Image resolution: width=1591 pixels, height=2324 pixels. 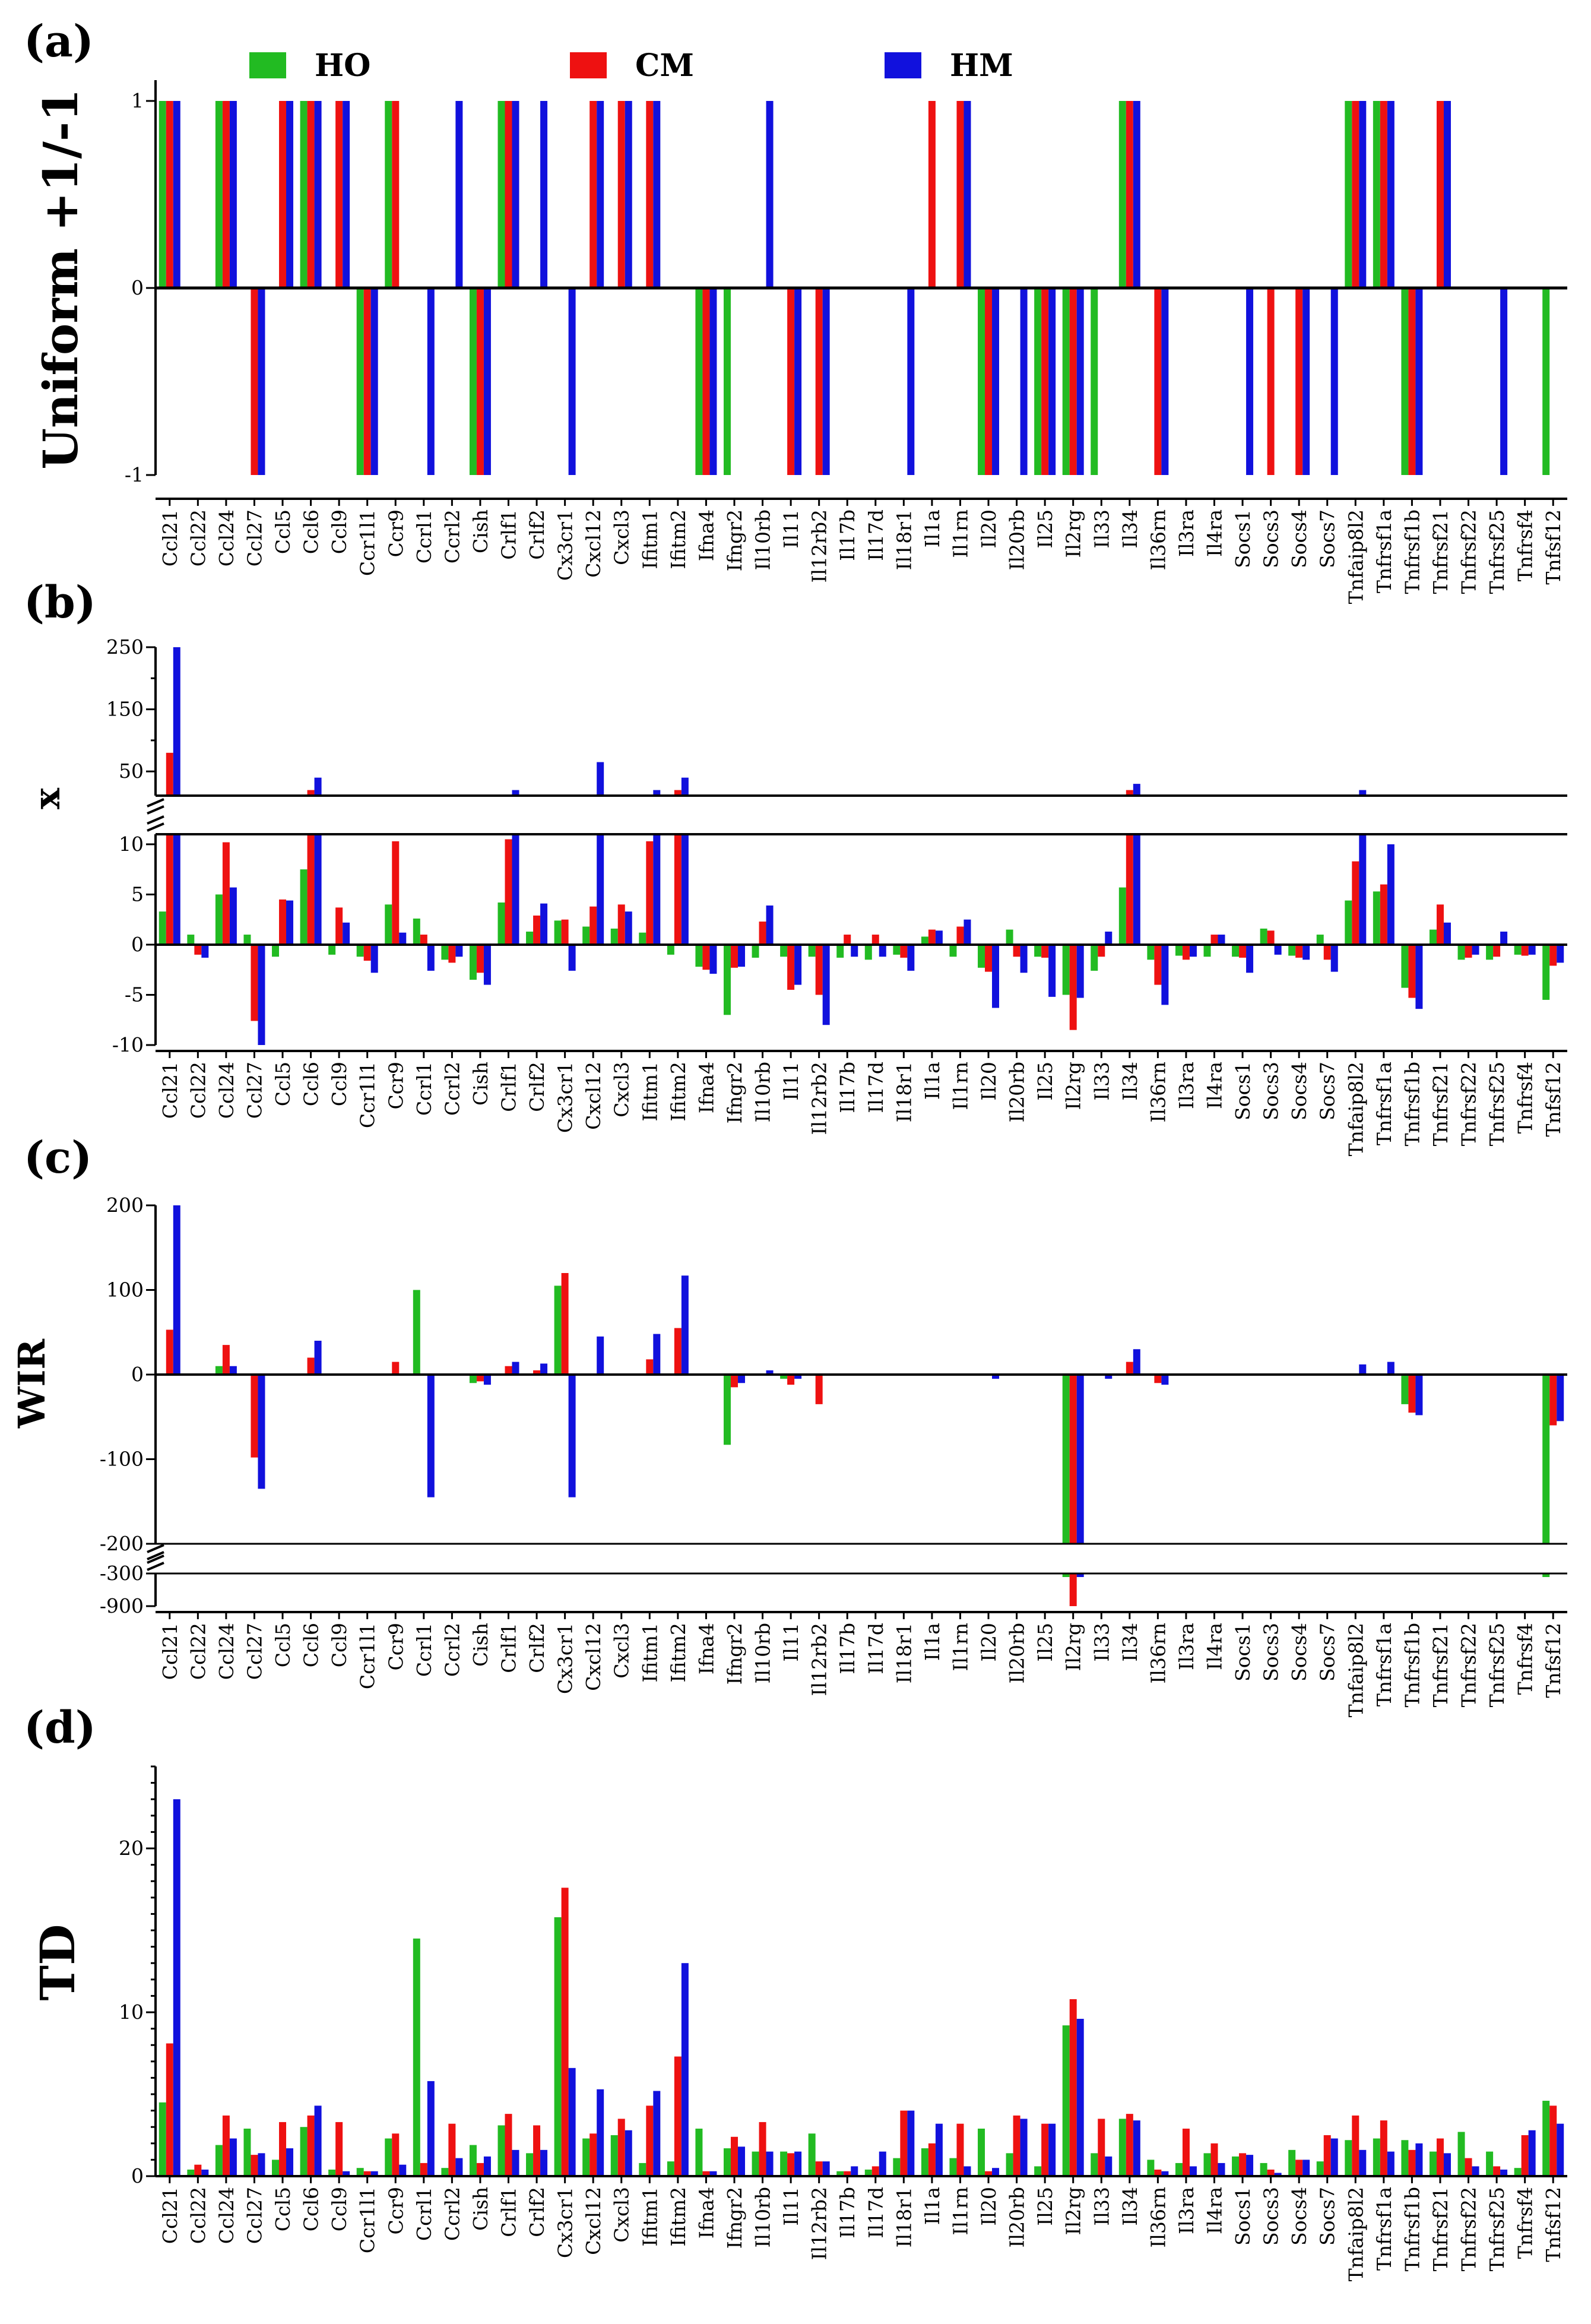 What do you see at coordinates (1468, 951) in the screenshot?
I see `bar-cm-tnfrsf22` at bounding box center [1468, 951].